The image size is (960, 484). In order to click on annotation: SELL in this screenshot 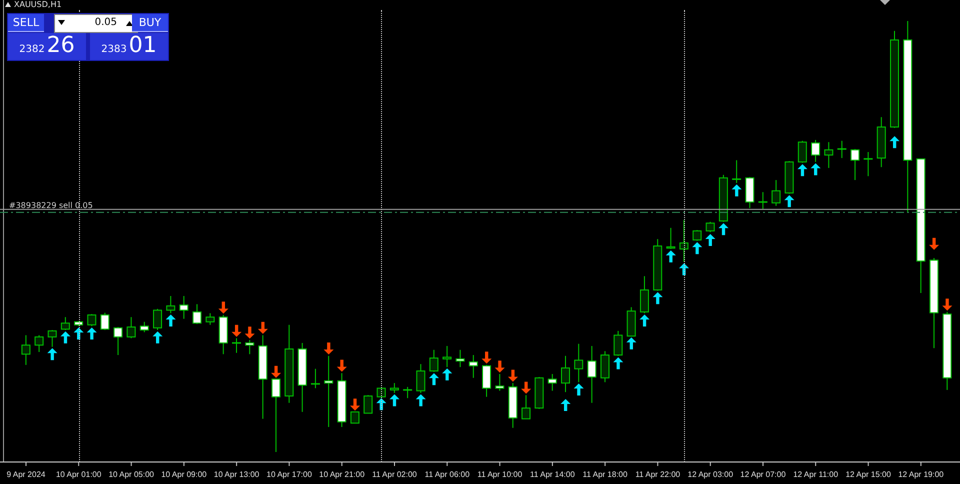, I will do `click(26, 23)`.